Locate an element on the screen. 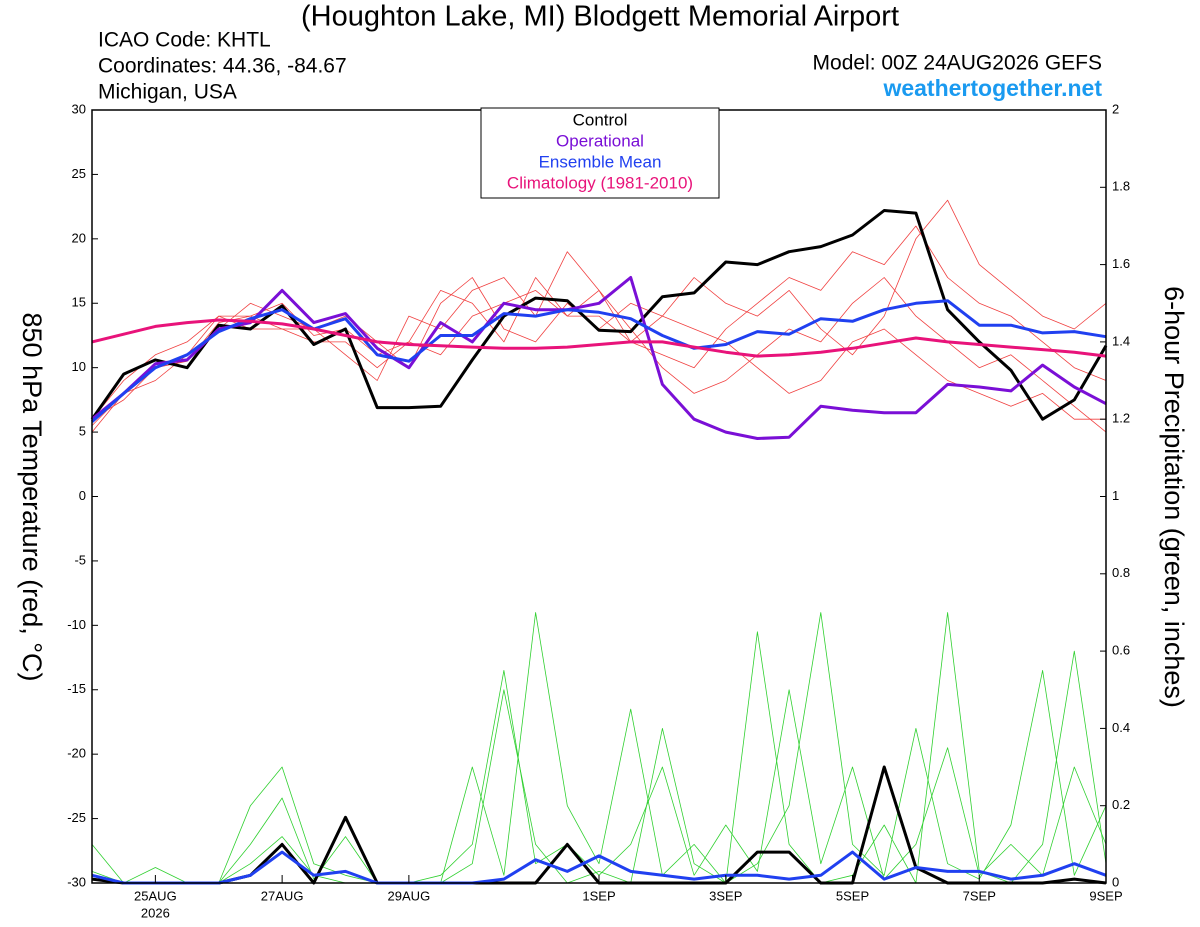  y-tick-label: -20 is located at coordinates (76, 753).